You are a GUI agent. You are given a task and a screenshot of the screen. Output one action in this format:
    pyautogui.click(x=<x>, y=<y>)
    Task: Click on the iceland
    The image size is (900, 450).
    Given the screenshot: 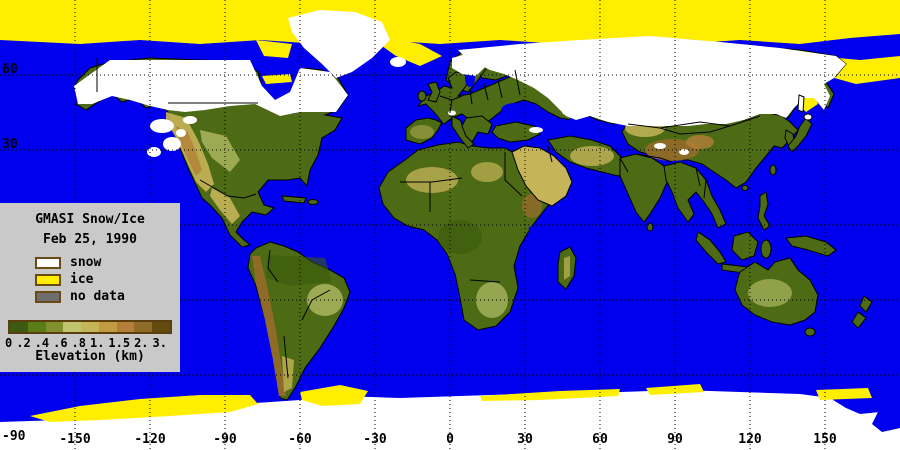 What is the action you would take?
    pyautogui.click(x=398, y=62)
    